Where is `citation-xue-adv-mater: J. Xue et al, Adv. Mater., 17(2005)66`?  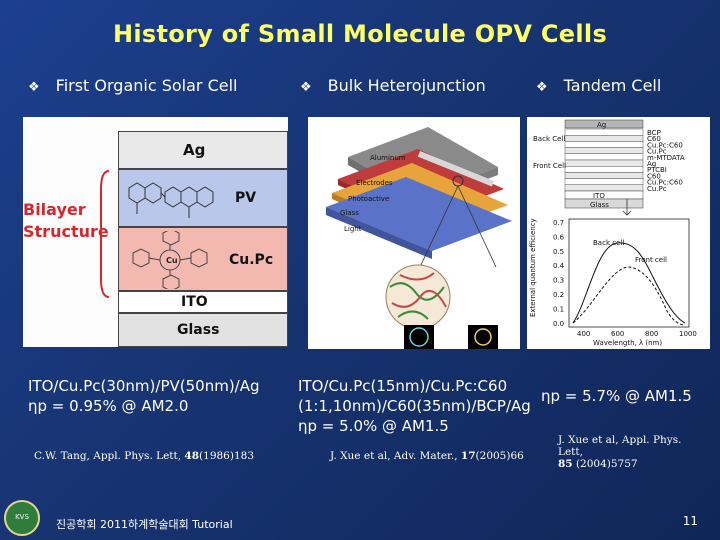
citation-xue-adv-mater: J. Xue et al, Adv. Mater., 17(2005)66 is located at coordinates (427, 456).